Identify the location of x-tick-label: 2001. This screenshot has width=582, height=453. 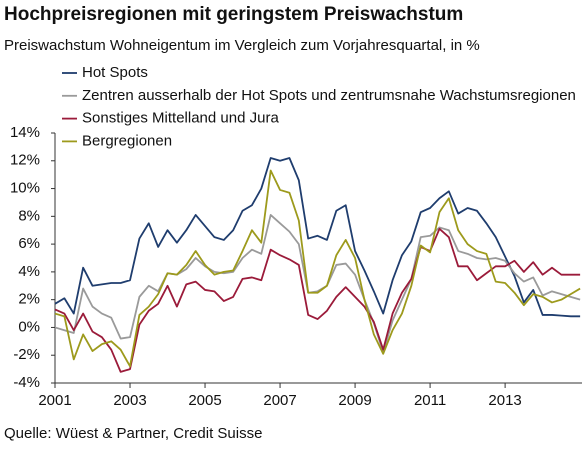
(54, 400).